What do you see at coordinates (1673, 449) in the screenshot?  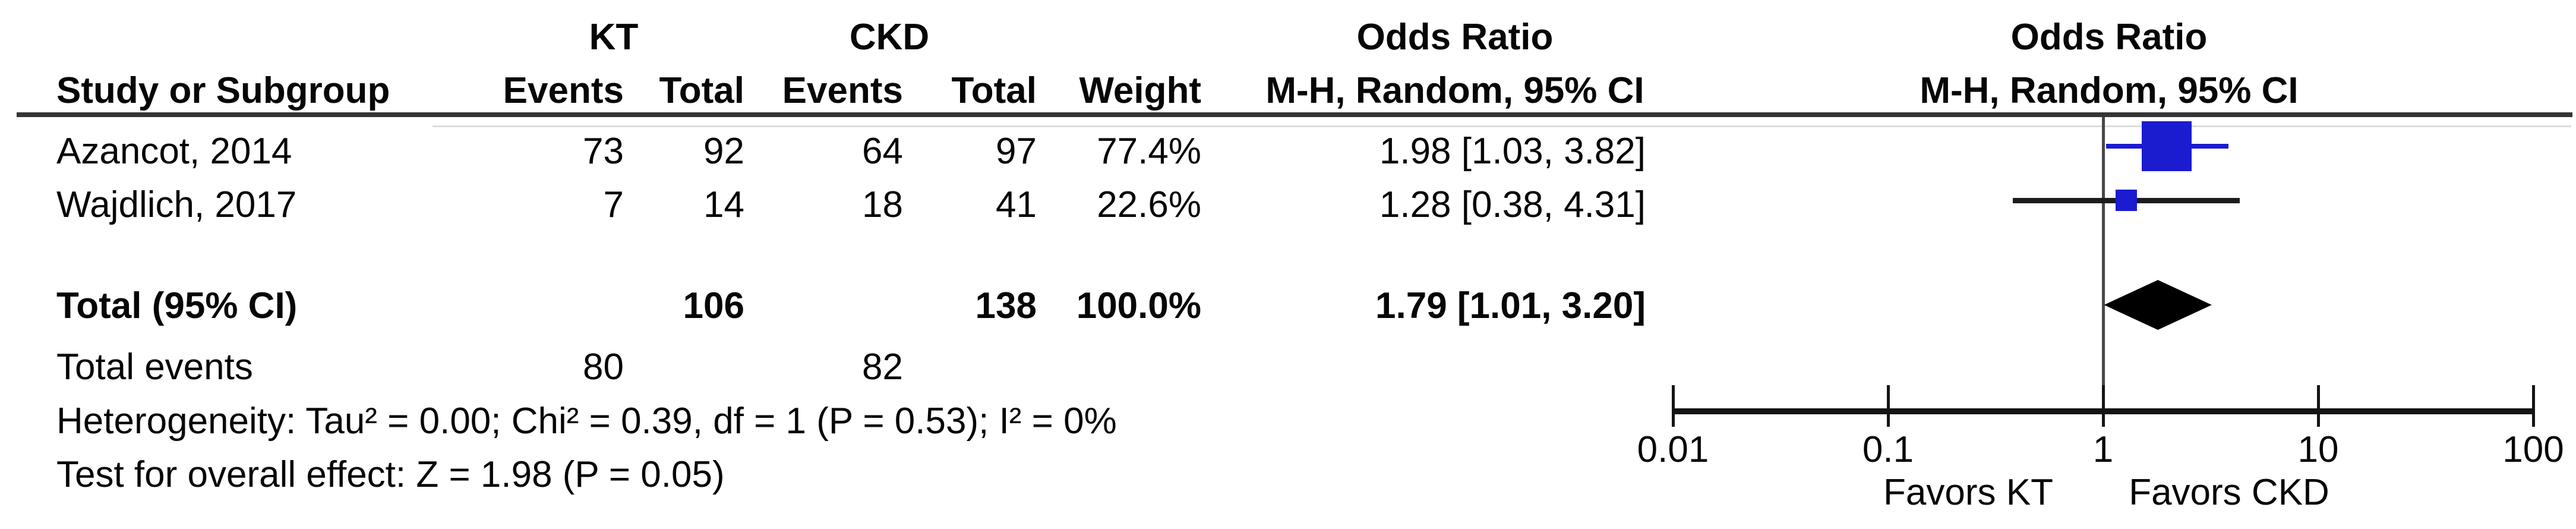 I see `axis-tick-label: 0.01` at bounding box center [1673, 449].